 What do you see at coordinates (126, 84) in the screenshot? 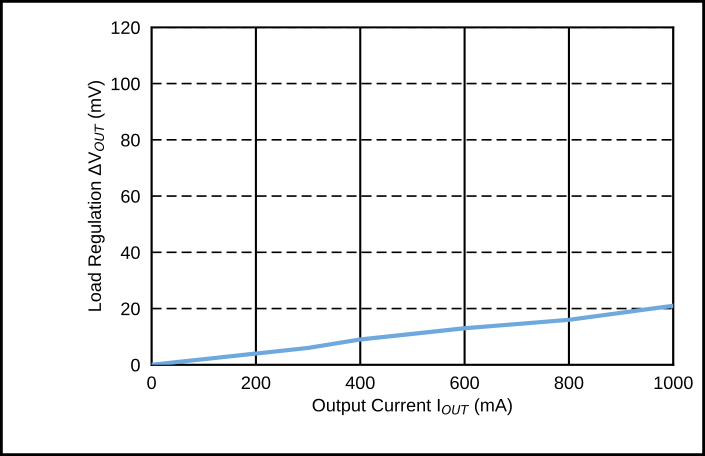
I see `y-tick-label: 100` at bounding box center [126, 84].